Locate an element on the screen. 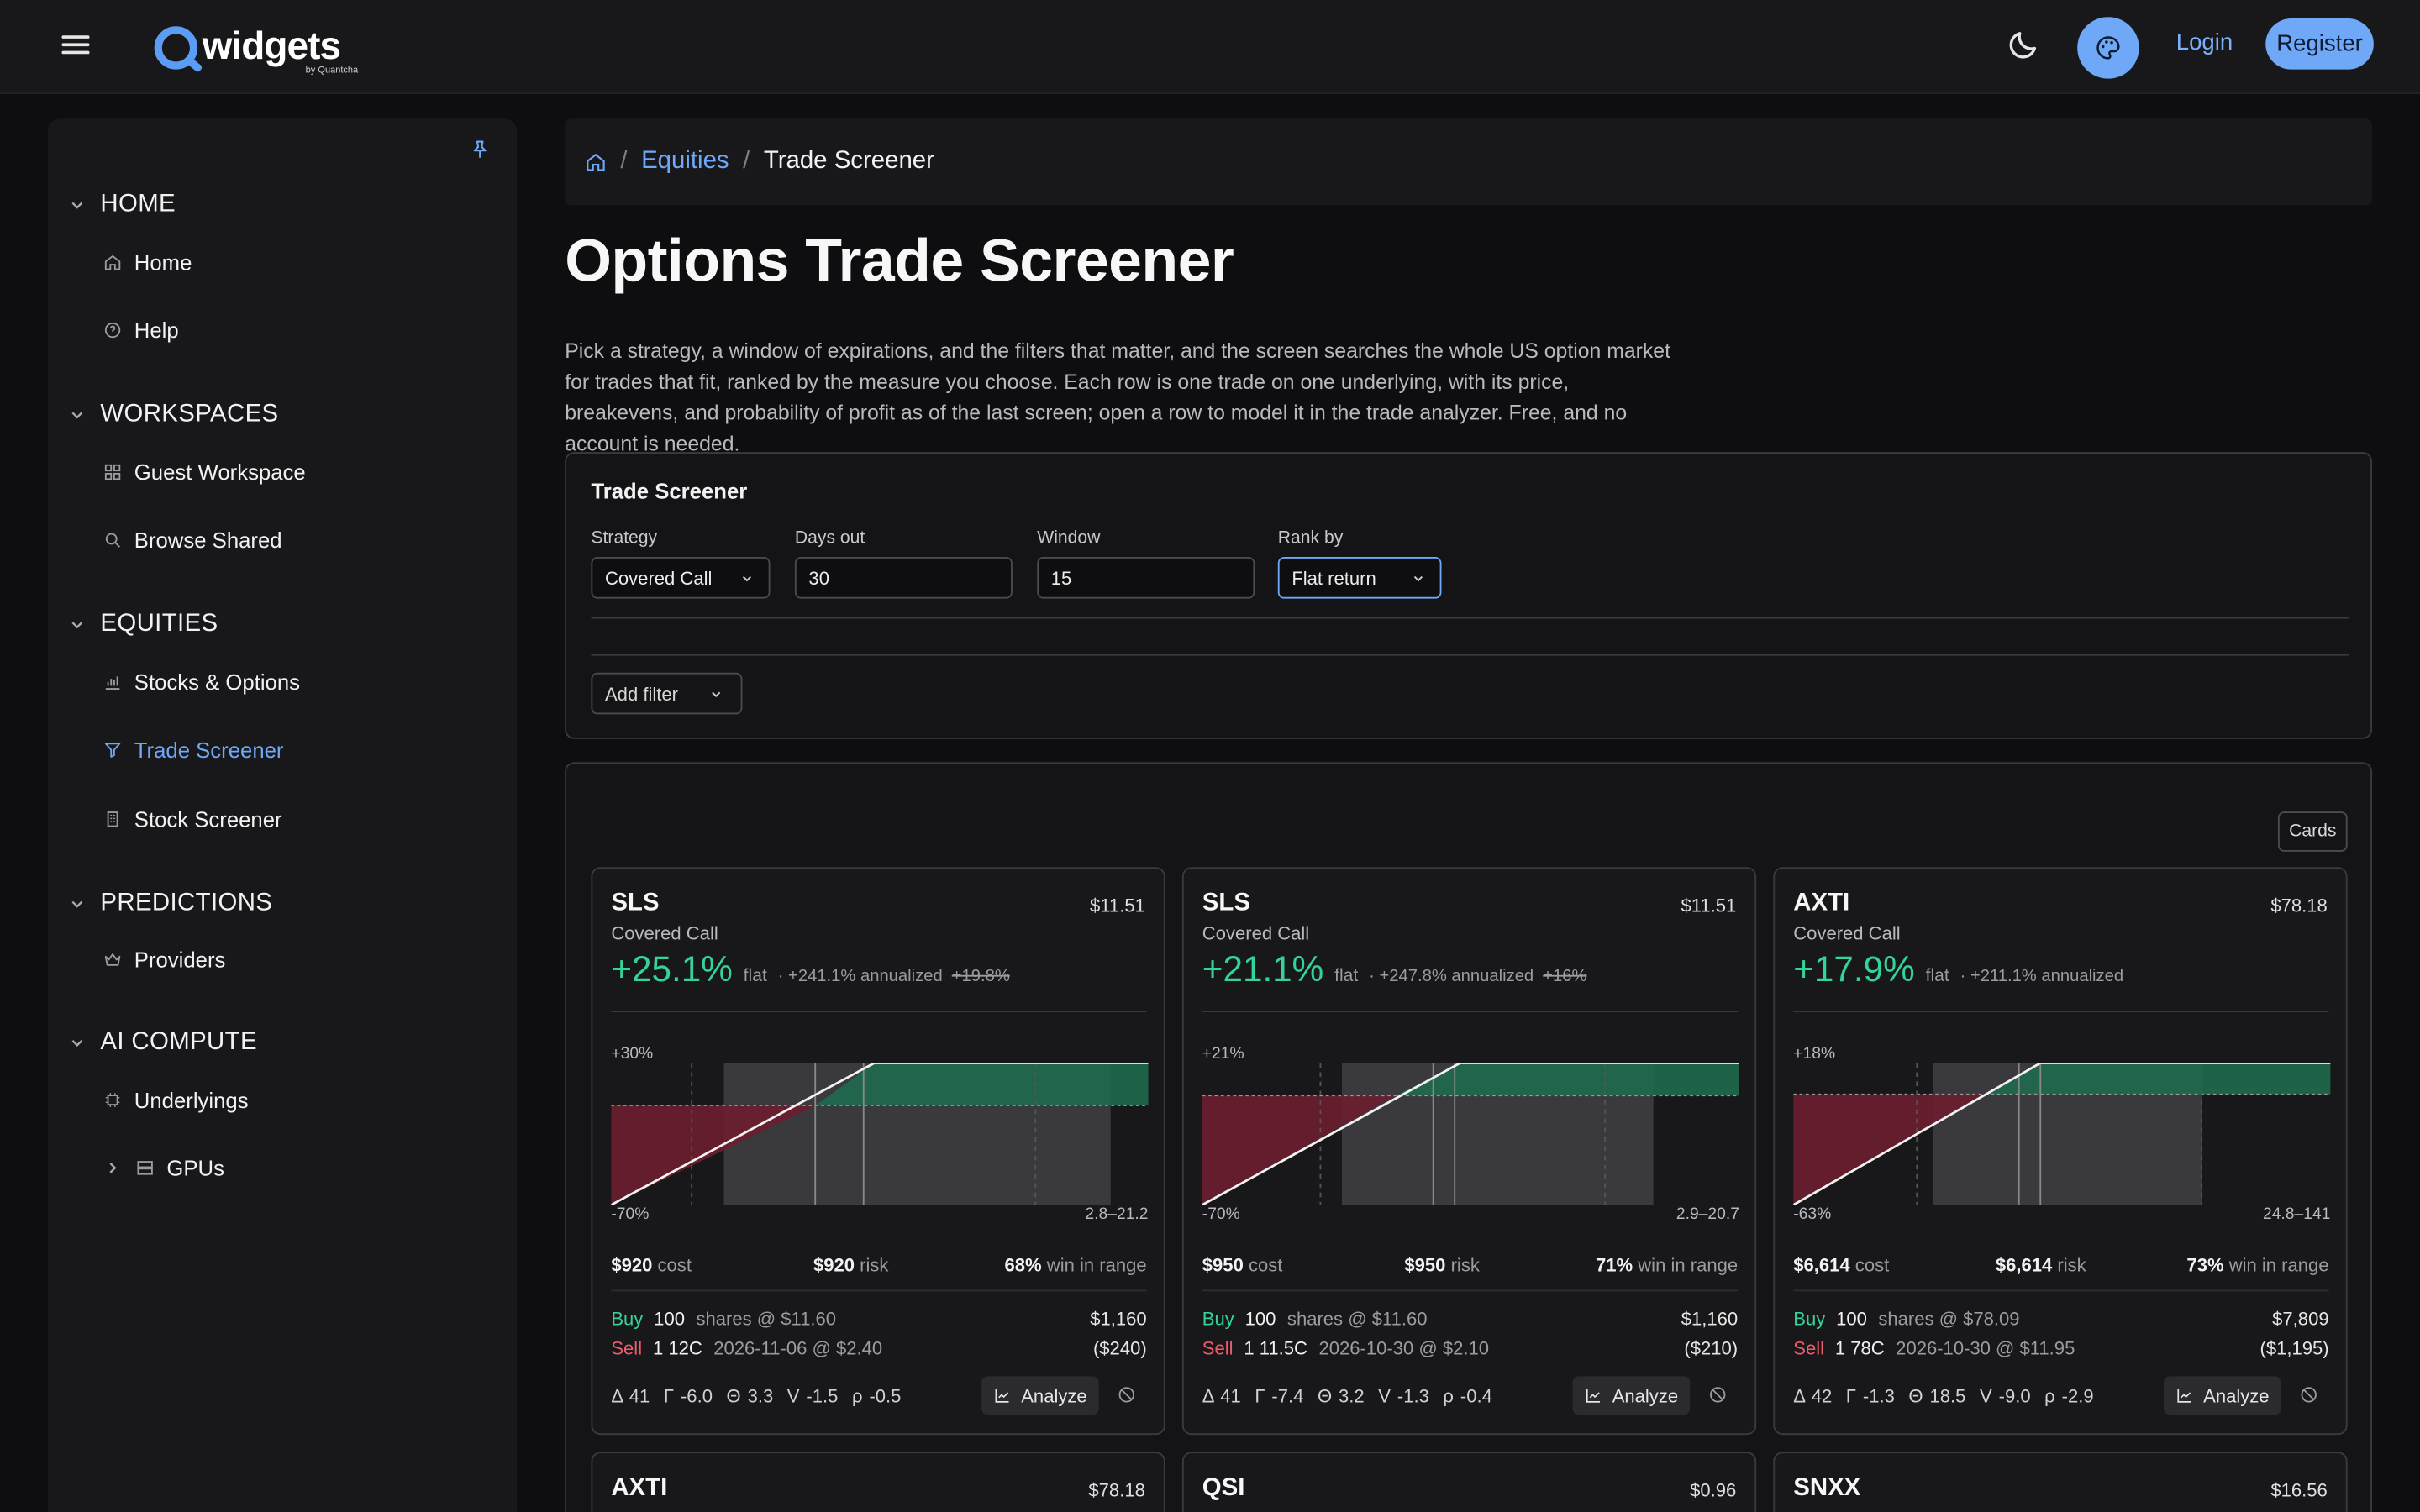 This screenshot has width=2420, height=1512. greeks: Δ 42 Γ -1.3 Θ 18.5 V -9.0 ρ -2.9 is located at coordinates (1950, 1396).